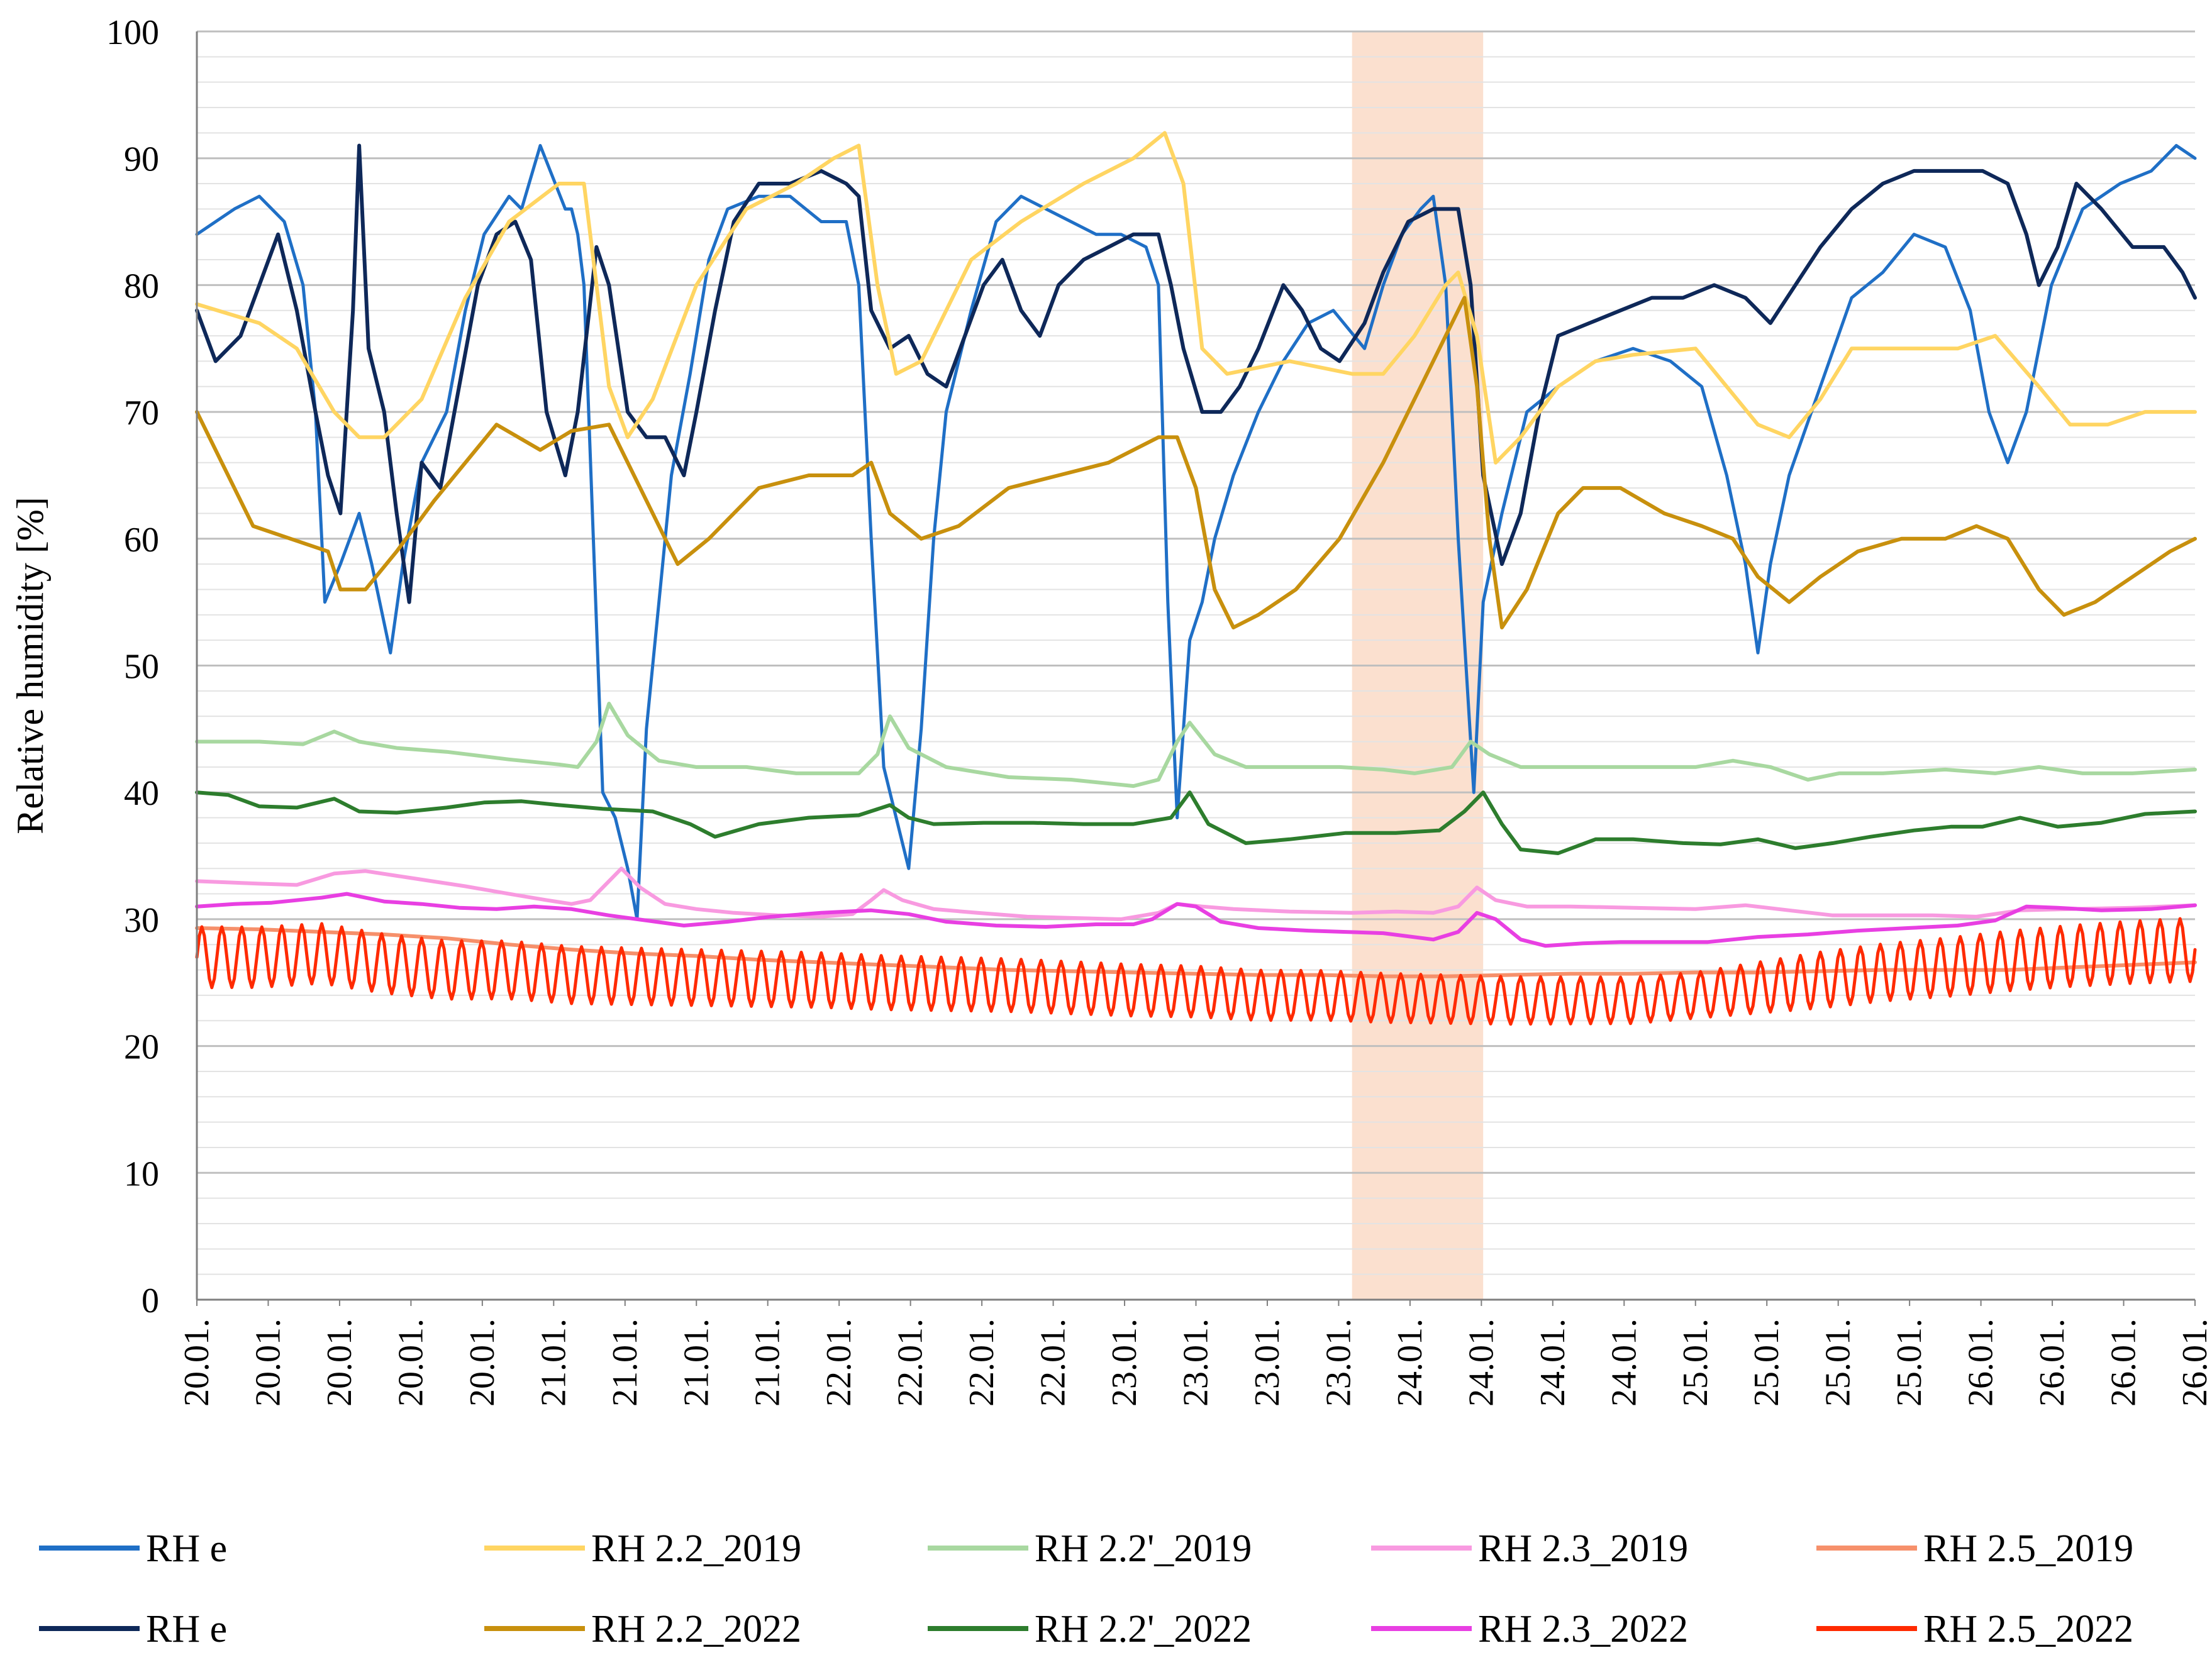 This screenshot has width=2212, height=1665. Describe the element at coordinates (1143, 1548) in the screenshot. I see `legend-label: RH 2.2'_2019` at that location.